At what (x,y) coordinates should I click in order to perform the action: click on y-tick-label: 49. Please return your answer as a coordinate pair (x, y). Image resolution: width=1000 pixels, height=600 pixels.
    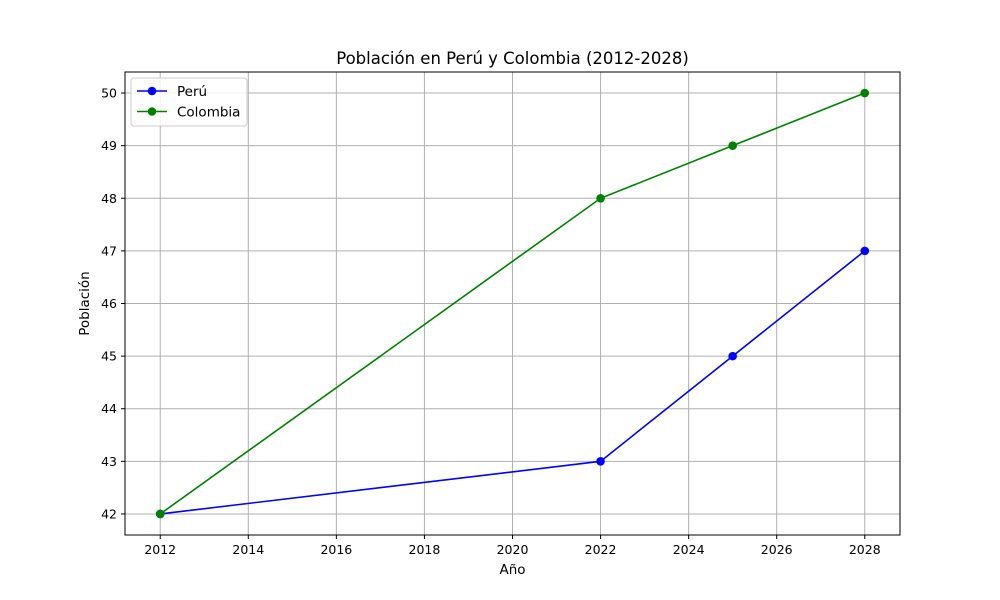
    Looking at the image, I should click on (109, 145).